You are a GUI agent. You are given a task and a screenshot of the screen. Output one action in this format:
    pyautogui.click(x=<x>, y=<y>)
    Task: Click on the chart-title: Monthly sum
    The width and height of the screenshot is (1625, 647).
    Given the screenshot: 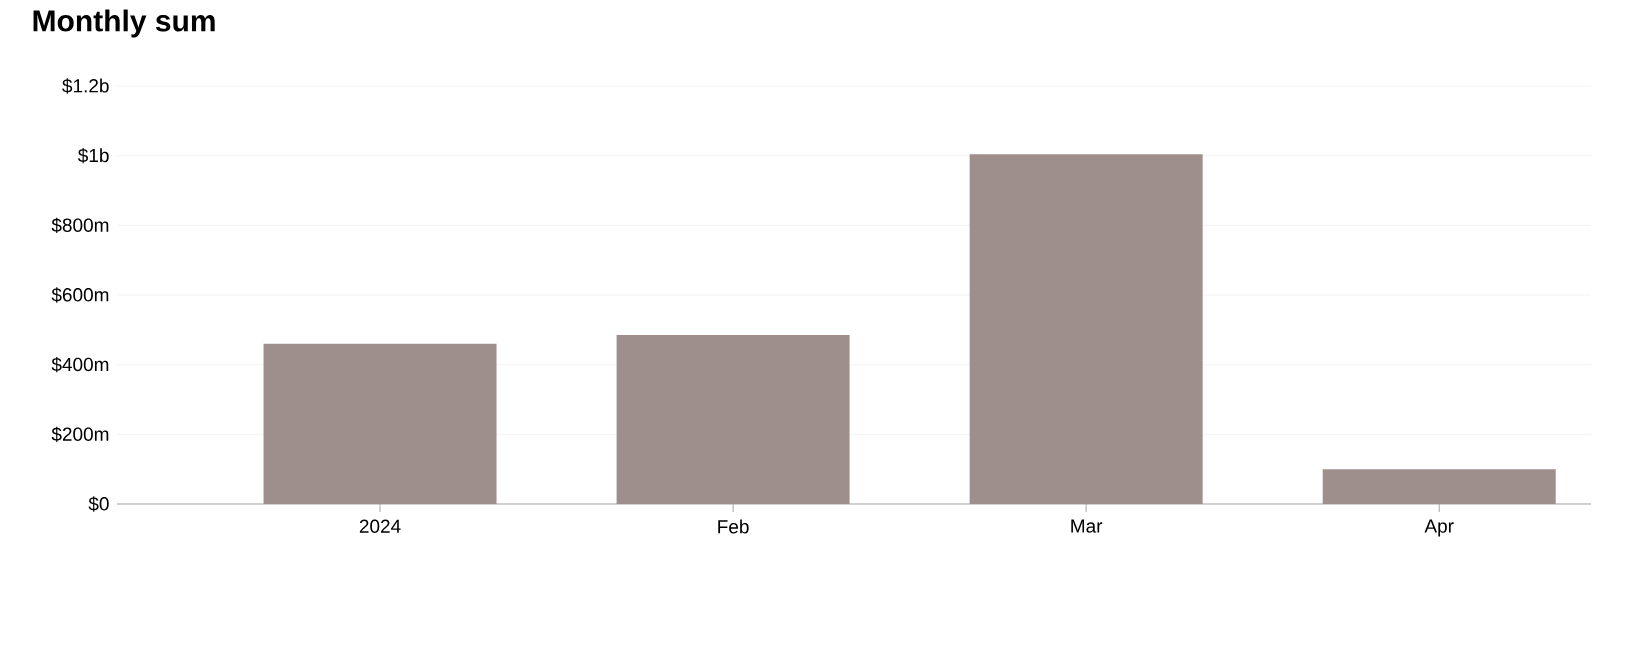 What is the action you would take?
    pyautogui.click(x=124, y=23)
    